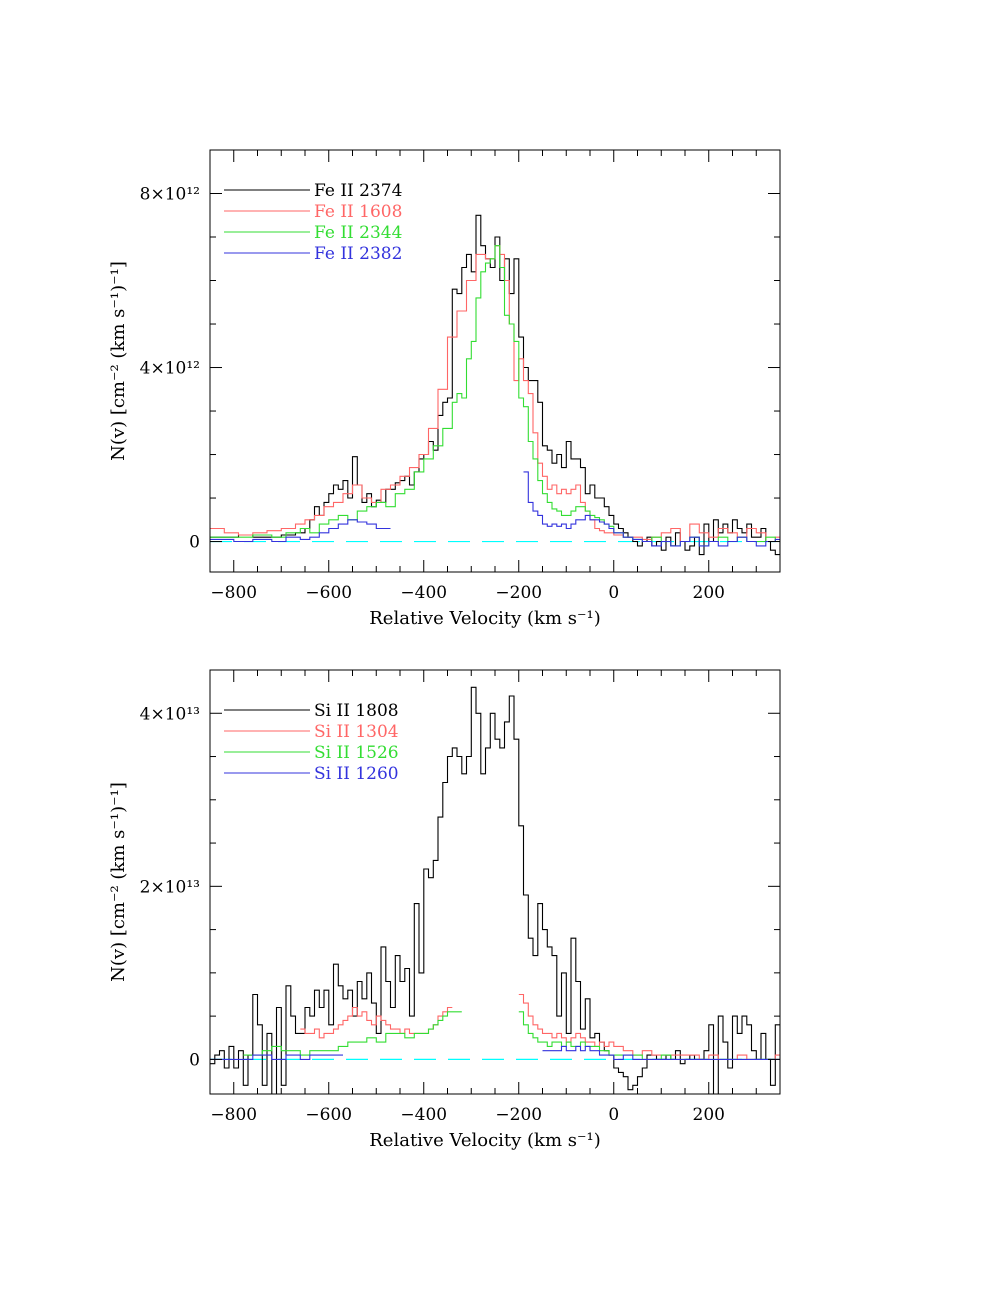  I want to click on legend-label: Fe II 2374, so click(358, 191).